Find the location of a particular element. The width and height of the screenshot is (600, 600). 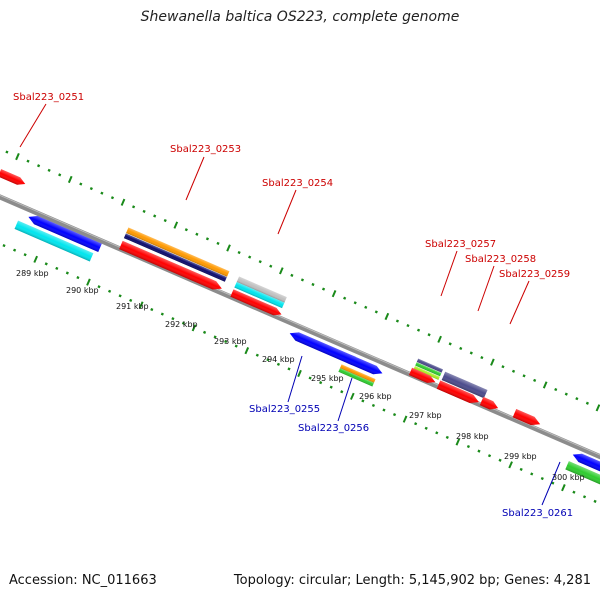

scale-label: 300 kbp is located at coordinates (568, 477).